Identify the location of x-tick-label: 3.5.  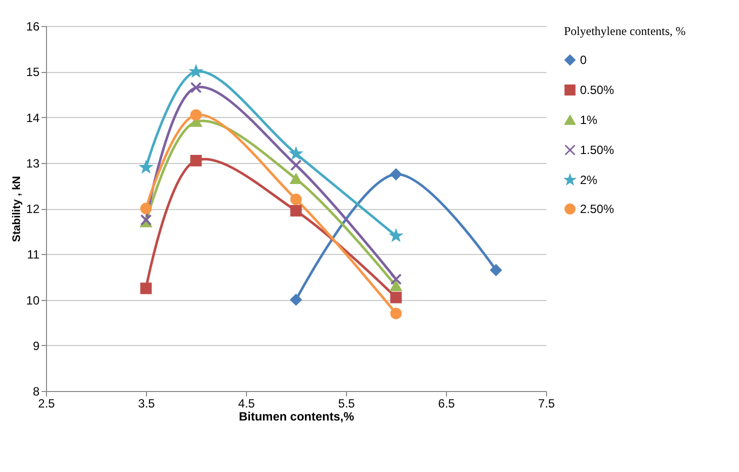
(147, 403).